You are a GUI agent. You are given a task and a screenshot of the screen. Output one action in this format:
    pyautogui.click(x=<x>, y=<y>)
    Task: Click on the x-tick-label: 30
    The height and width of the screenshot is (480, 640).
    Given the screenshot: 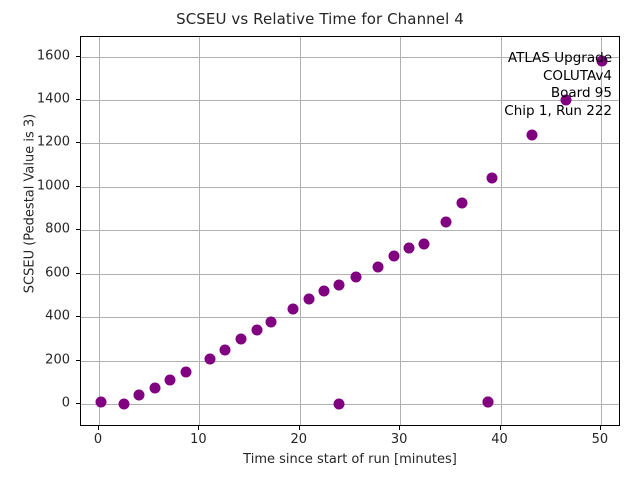 What is the action you would take?
    pyautogui.click(x=399, y=439)
    